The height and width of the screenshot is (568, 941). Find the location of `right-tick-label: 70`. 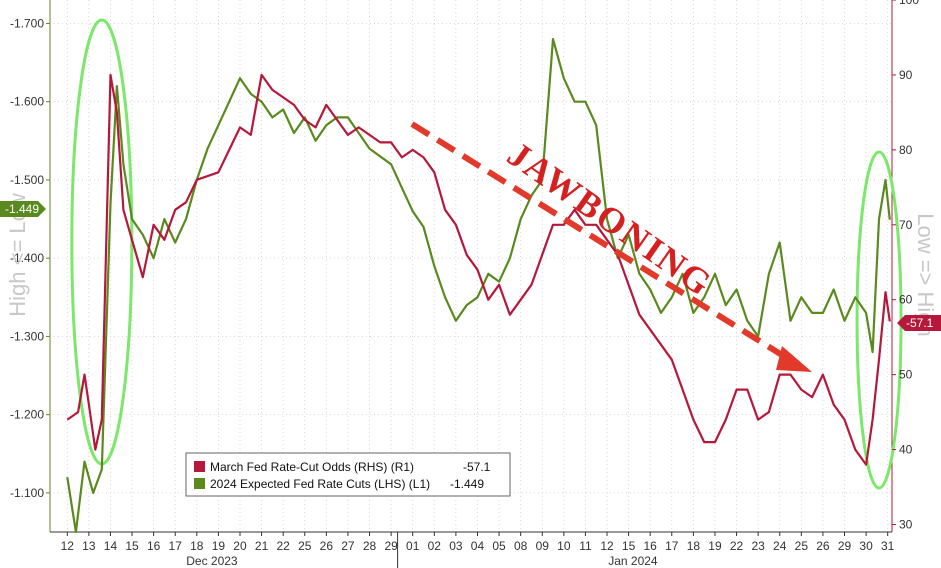

right-tick-label: 70 is located at coordinates (906, 225).